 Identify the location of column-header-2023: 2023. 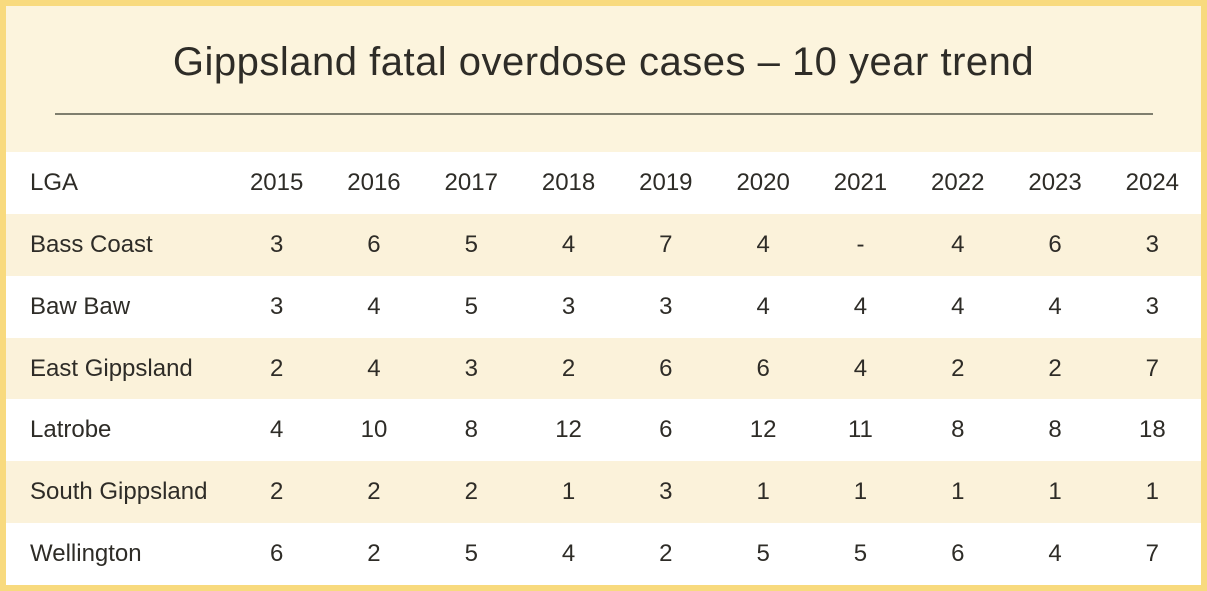
(1055, 182).